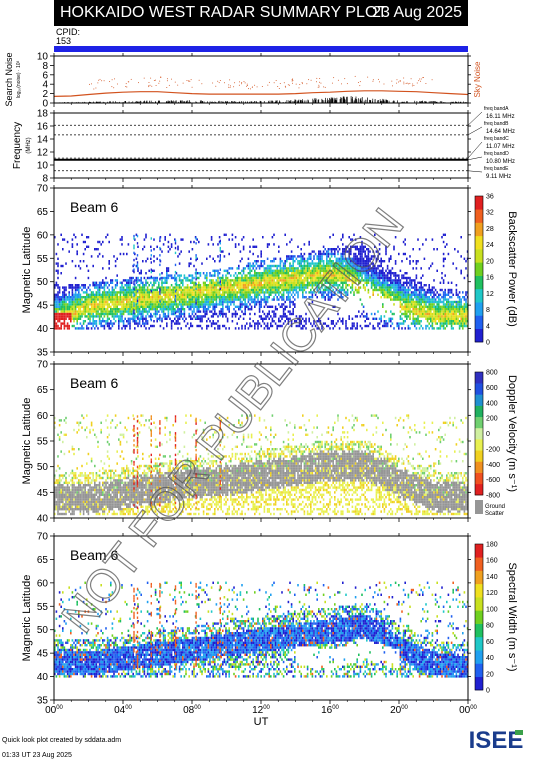  I want to click on power-cells, so click(261, 281).